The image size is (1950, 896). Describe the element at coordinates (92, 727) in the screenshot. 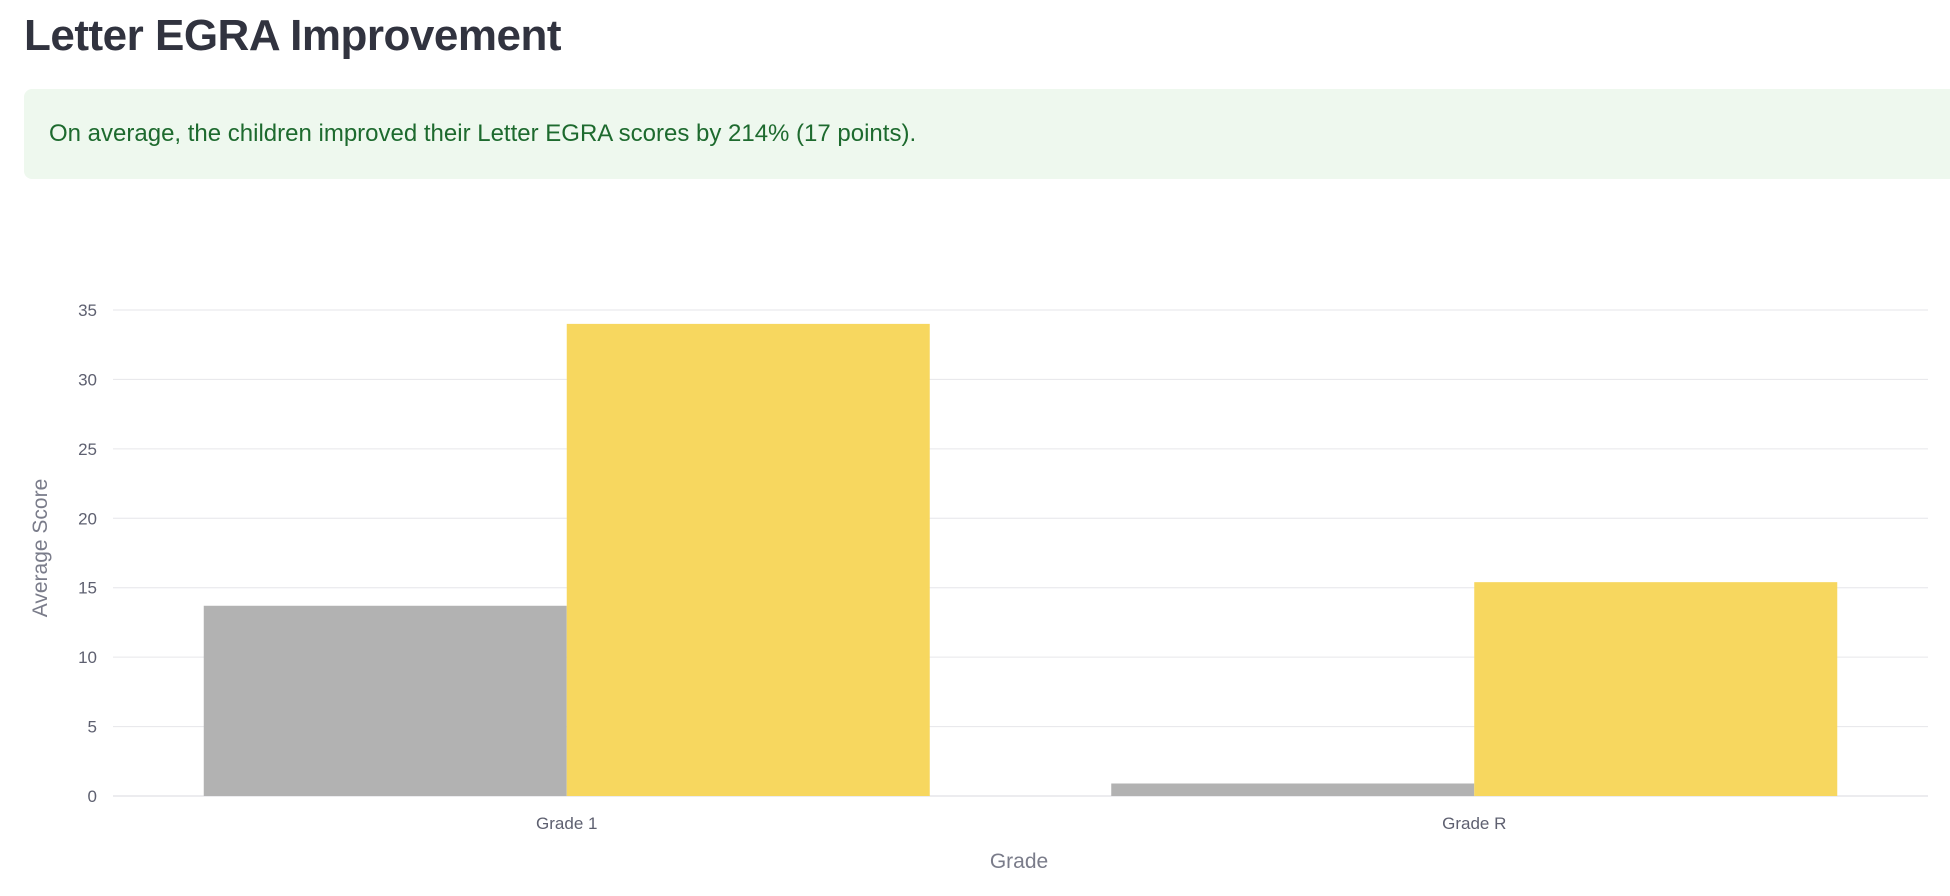

I see `y-tick-label: 5` at that location.